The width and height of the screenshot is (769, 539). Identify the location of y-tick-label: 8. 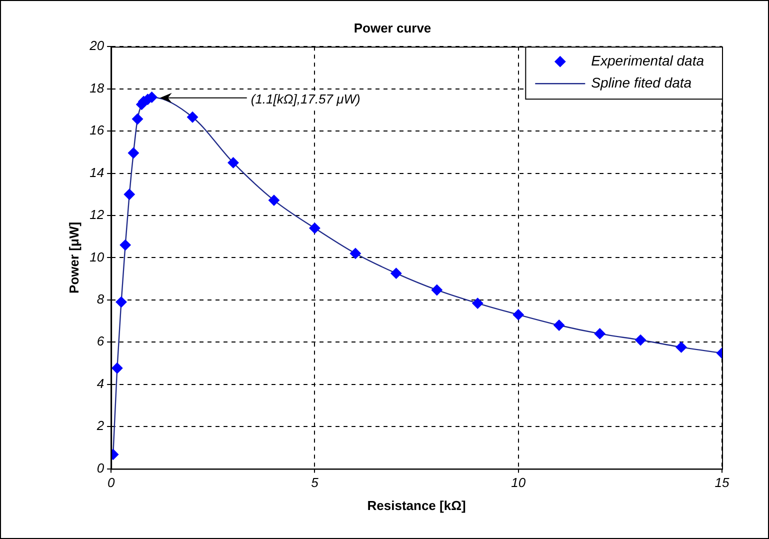
(100, 299).